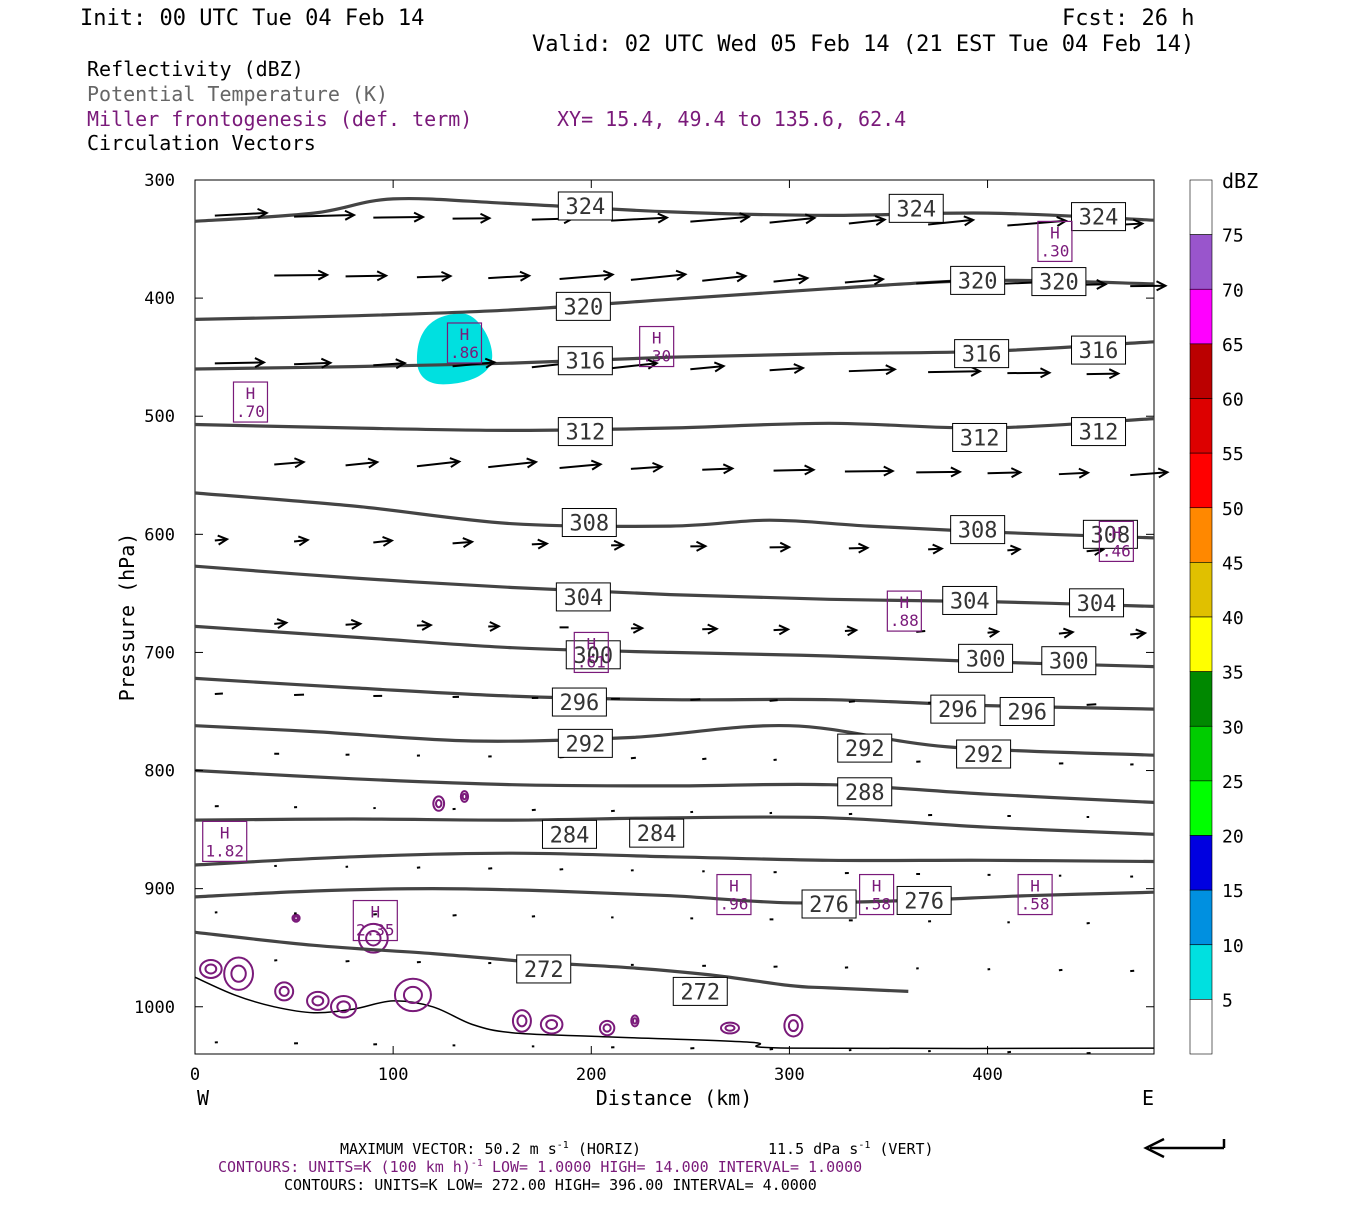 This screenshot has height=1205, width=1350. What do you see at coordinates (159, 772) in the screenshot?
I see `y-tick-label: 800` at bounding box center [159, 772].